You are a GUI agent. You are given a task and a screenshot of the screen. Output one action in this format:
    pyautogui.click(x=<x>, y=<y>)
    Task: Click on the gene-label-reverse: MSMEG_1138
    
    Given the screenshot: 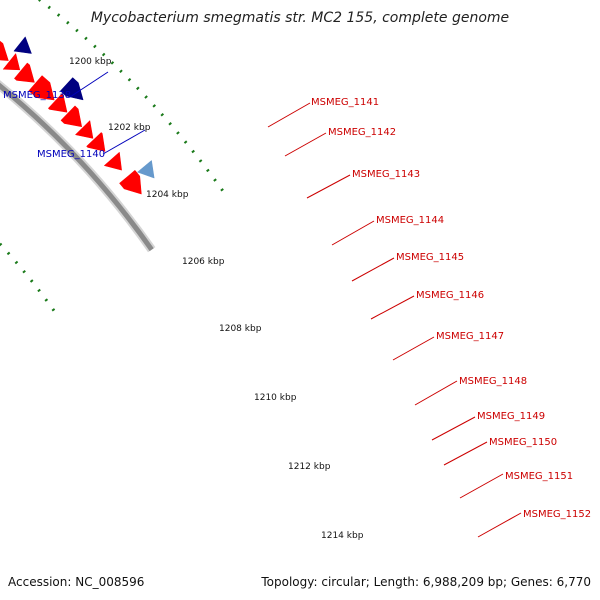 What is the action you would take?
    pyautogui.click(x=37, y=95)
    